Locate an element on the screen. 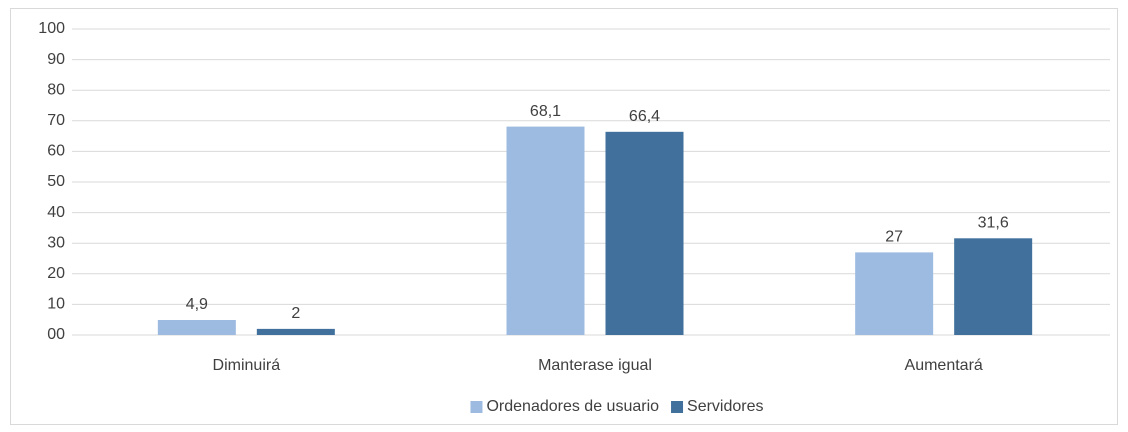 This screenshot has width=1128, height=432. x-tick-label: Aumentará is located at coordinates (944, 365).